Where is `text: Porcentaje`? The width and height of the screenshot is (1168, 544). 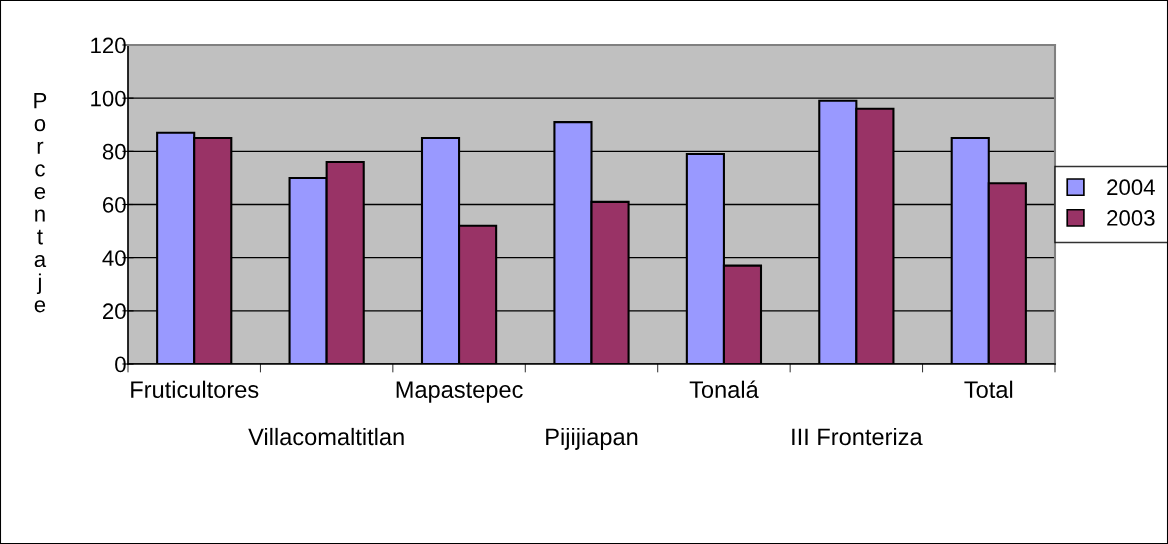
text: Porcentaje is located at coordinates (40, 203).